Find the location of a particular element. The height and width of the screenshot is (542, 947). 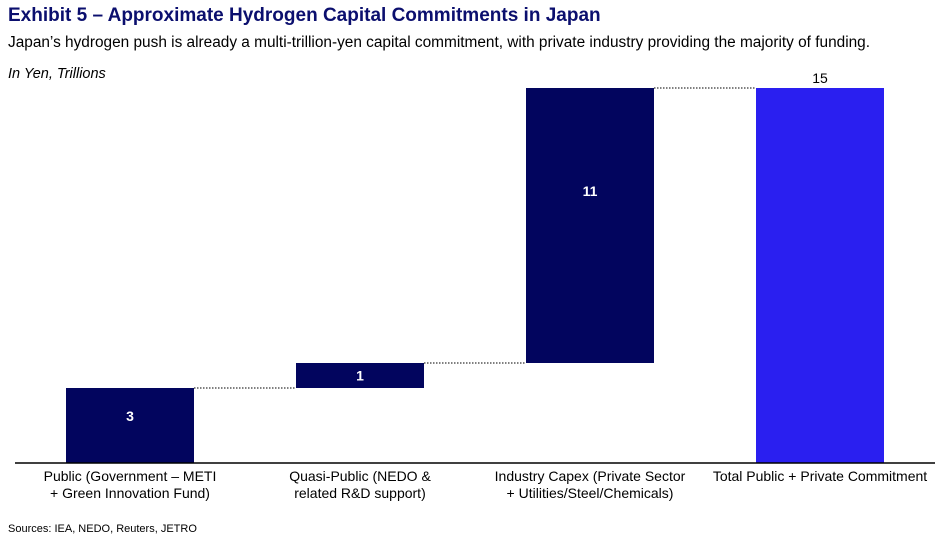

data-label-2: 1 is located at coordinates (360, 376).